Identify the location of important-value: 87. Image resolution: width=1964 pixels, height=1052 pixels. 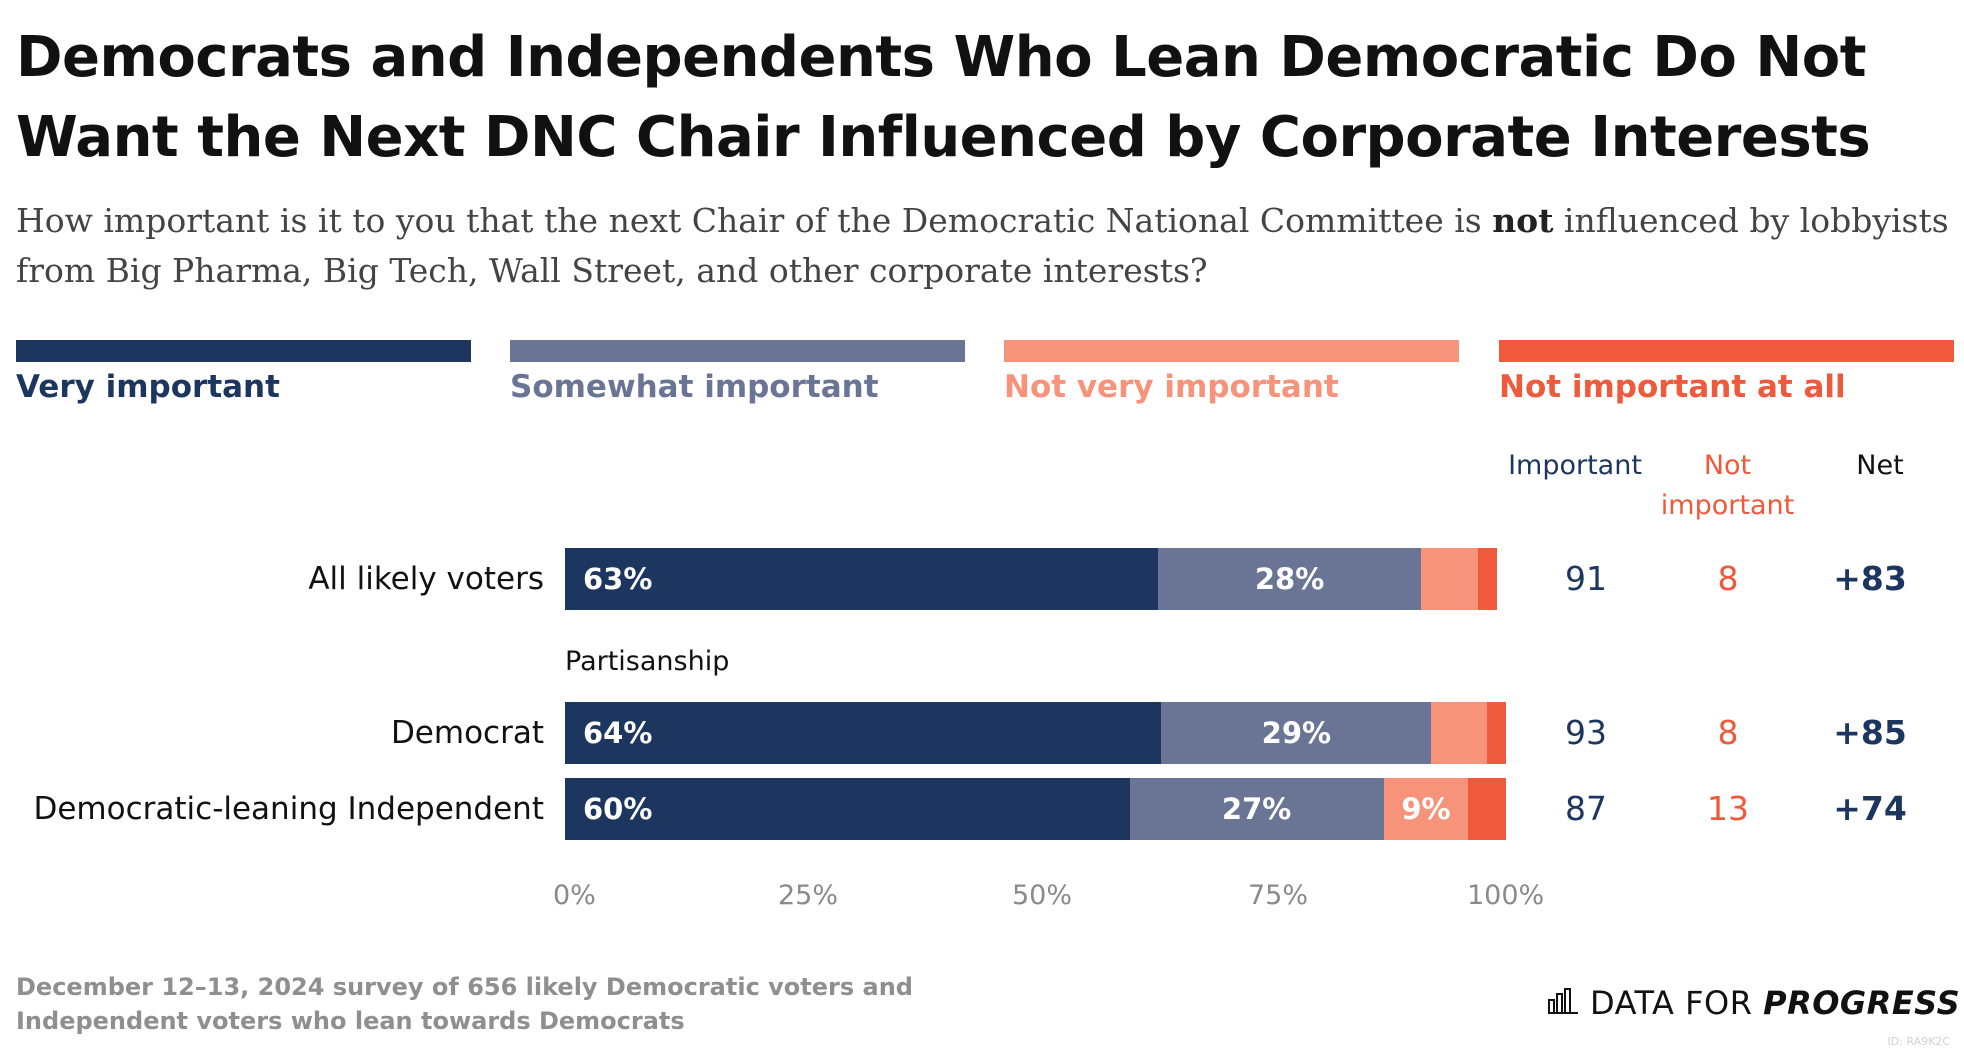
(1586, 808).